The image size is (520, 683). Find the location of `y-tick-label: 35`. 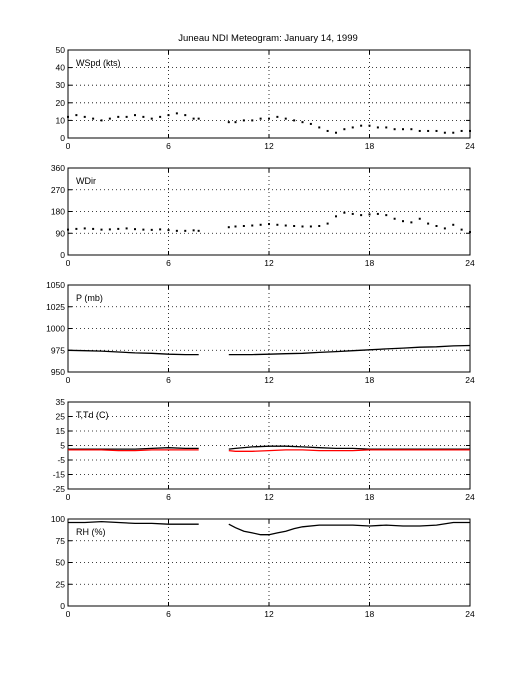

y-tick-label: 35 is located at coordinates (61, 402).